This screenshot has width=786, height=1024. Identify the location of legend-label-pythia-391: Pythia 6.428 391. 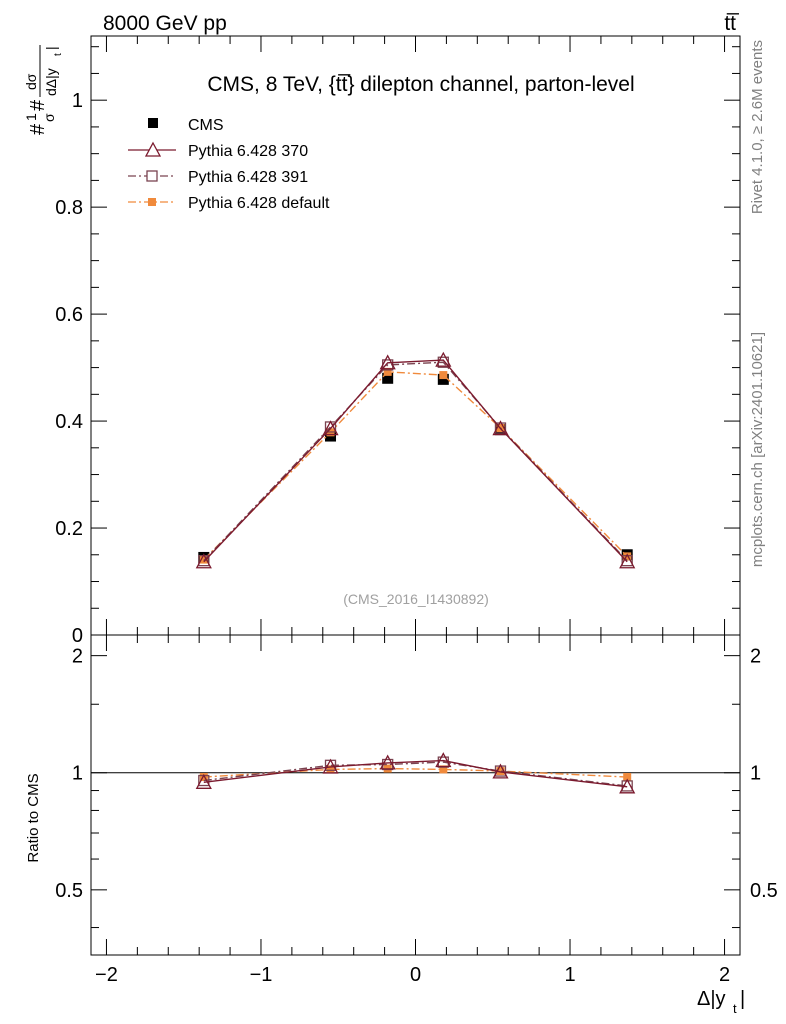
(248, 177).